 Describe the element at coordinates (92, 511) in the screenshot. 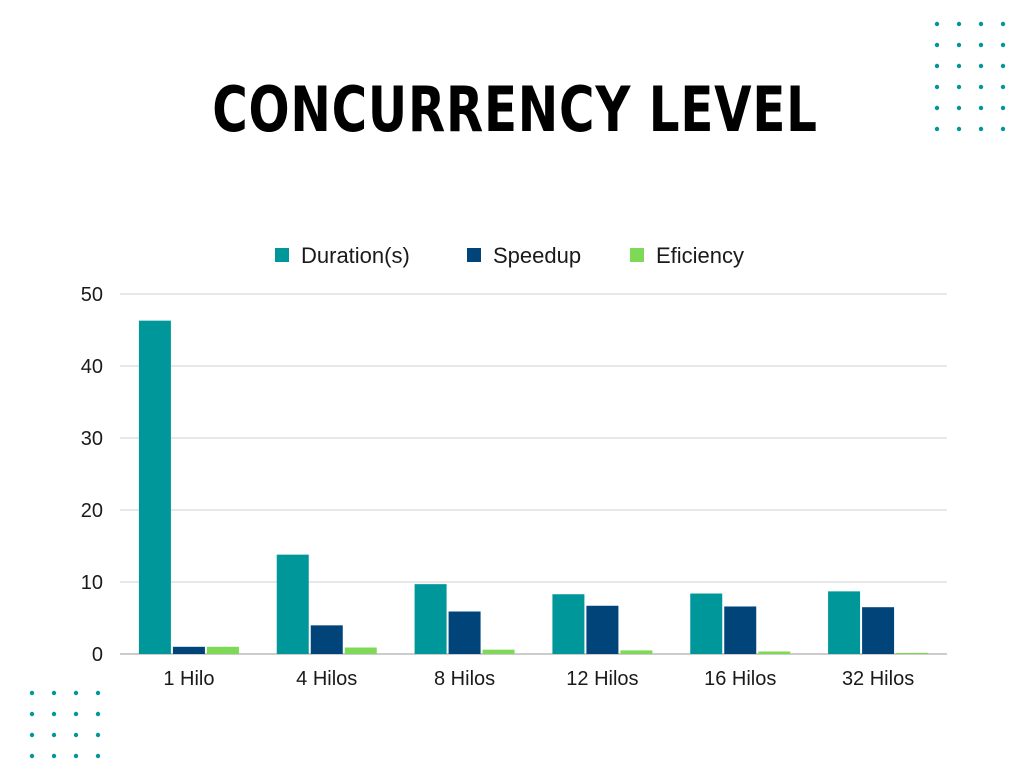

I see `y-tick-label: 20` at that location.